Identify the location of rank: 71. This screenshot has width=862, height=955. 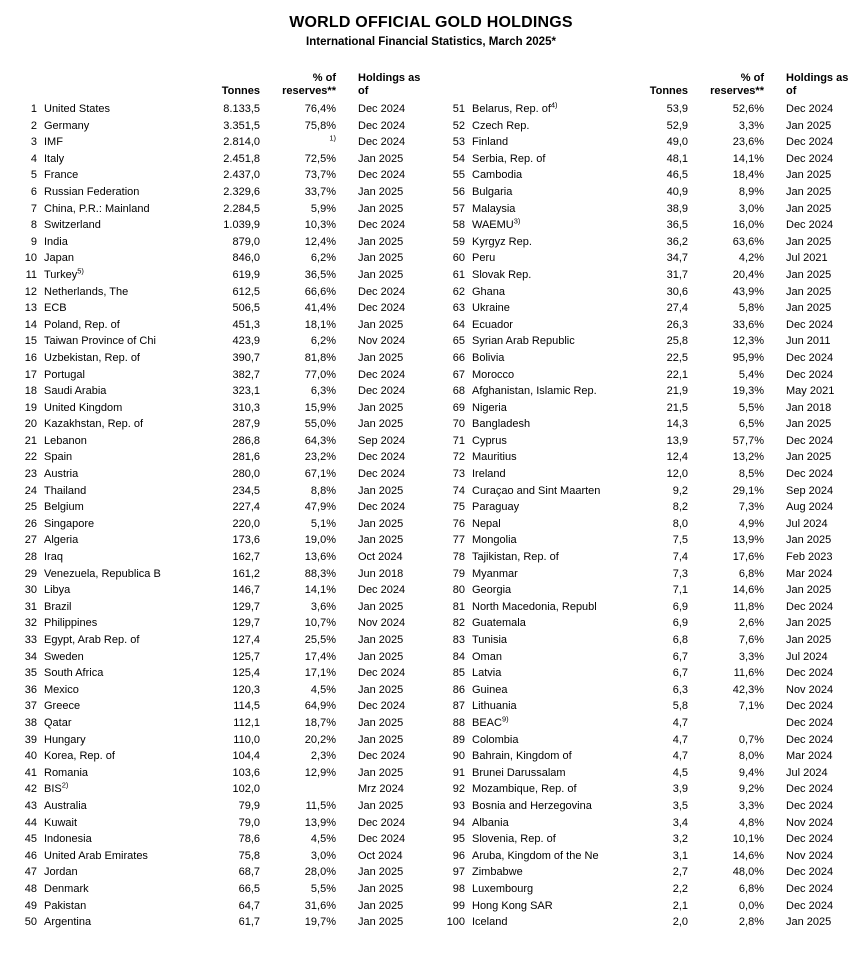
(458, 440).